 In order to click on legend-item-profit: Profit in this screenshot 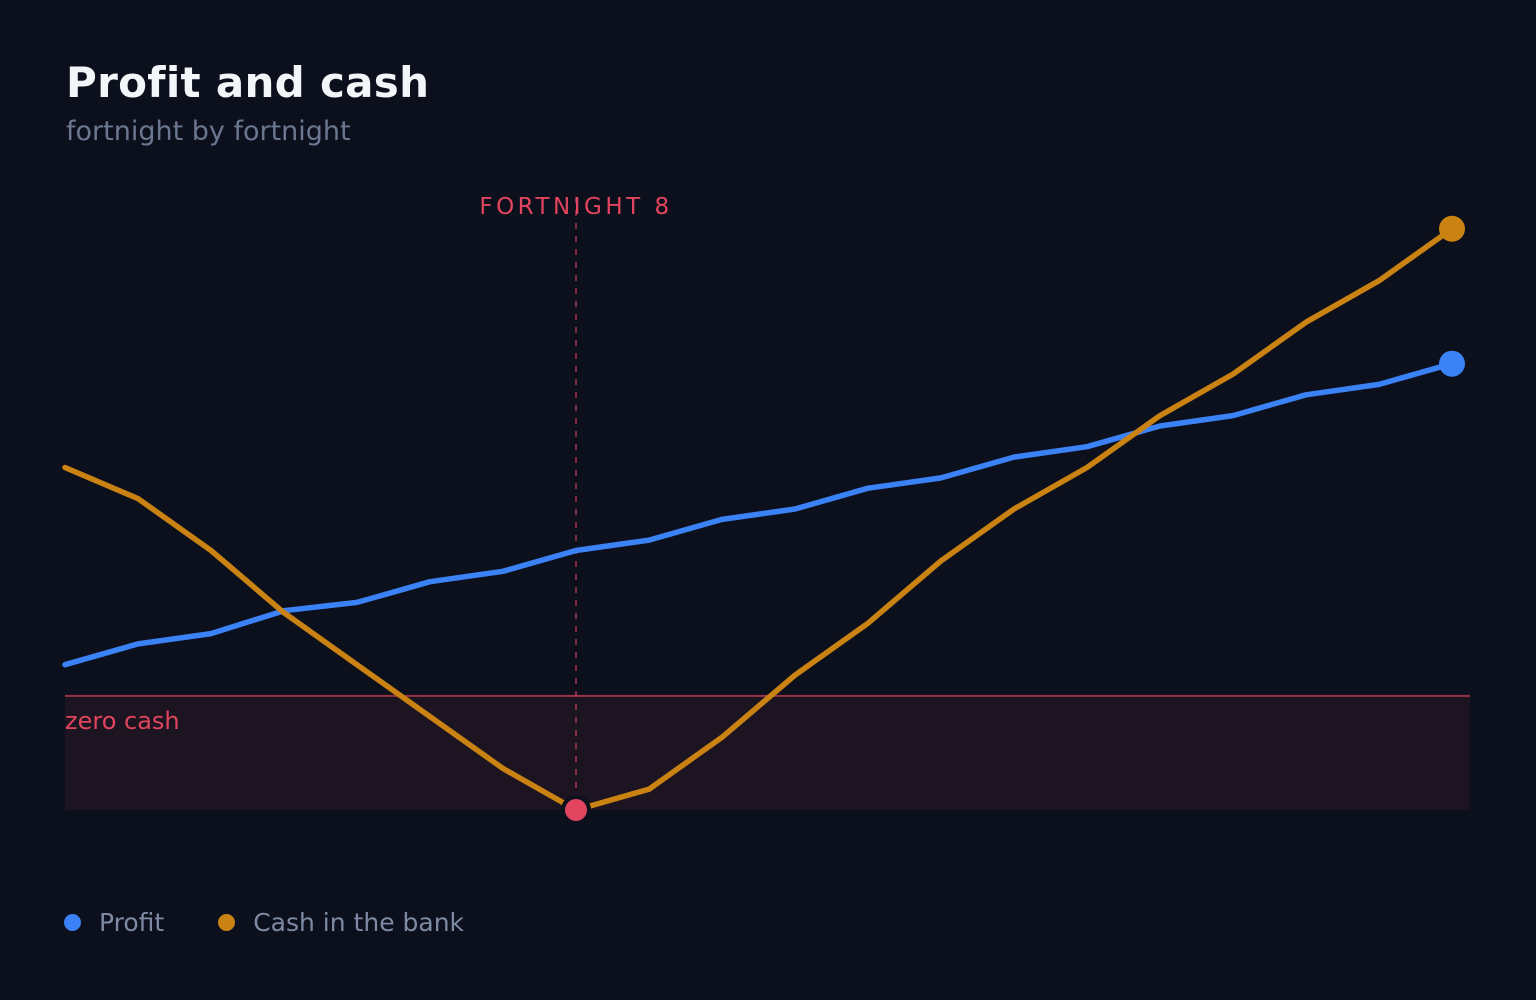, I will do `click(114, 922)`.